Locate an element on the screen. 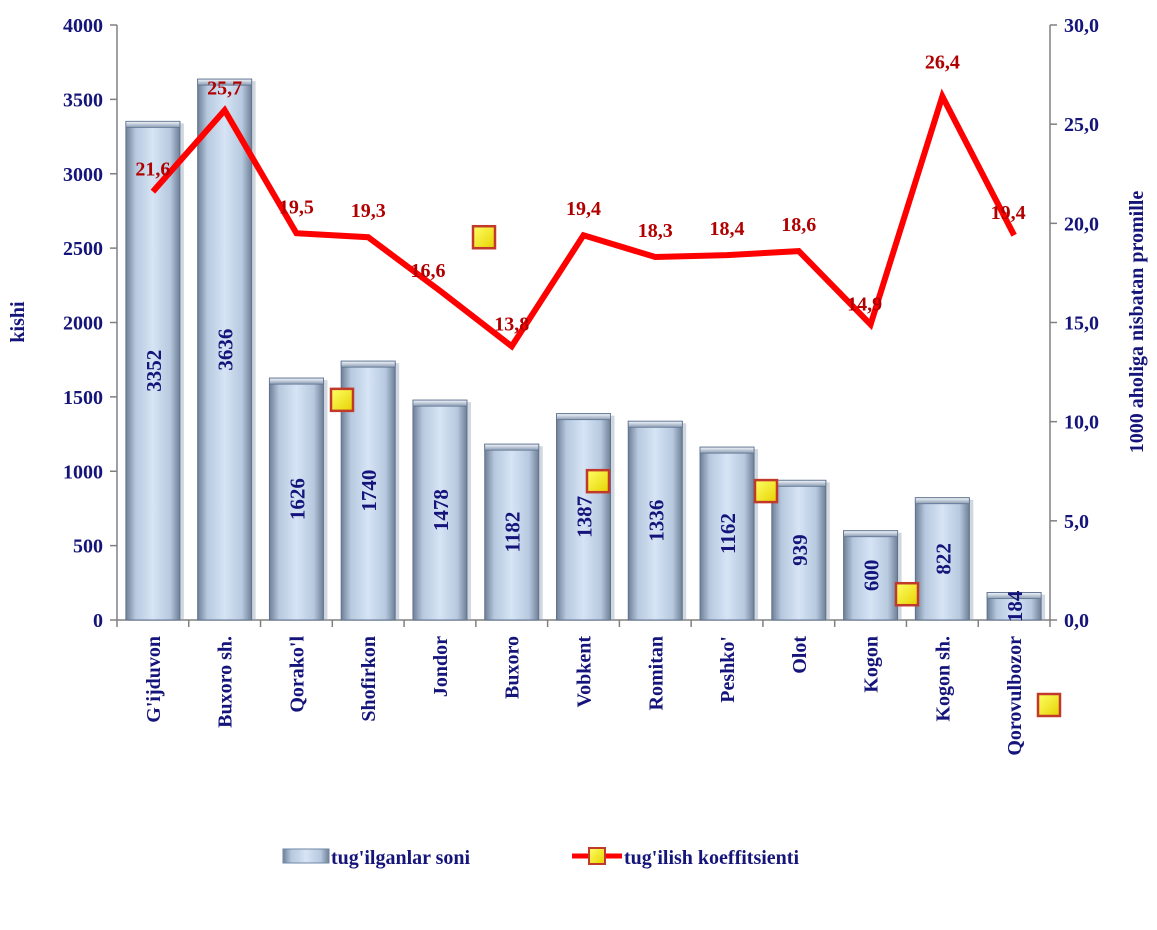 Image resolution: width=1157 pixels, height=930 pixels. line-value-label: 14,9 is located at coordinates (864, 304).